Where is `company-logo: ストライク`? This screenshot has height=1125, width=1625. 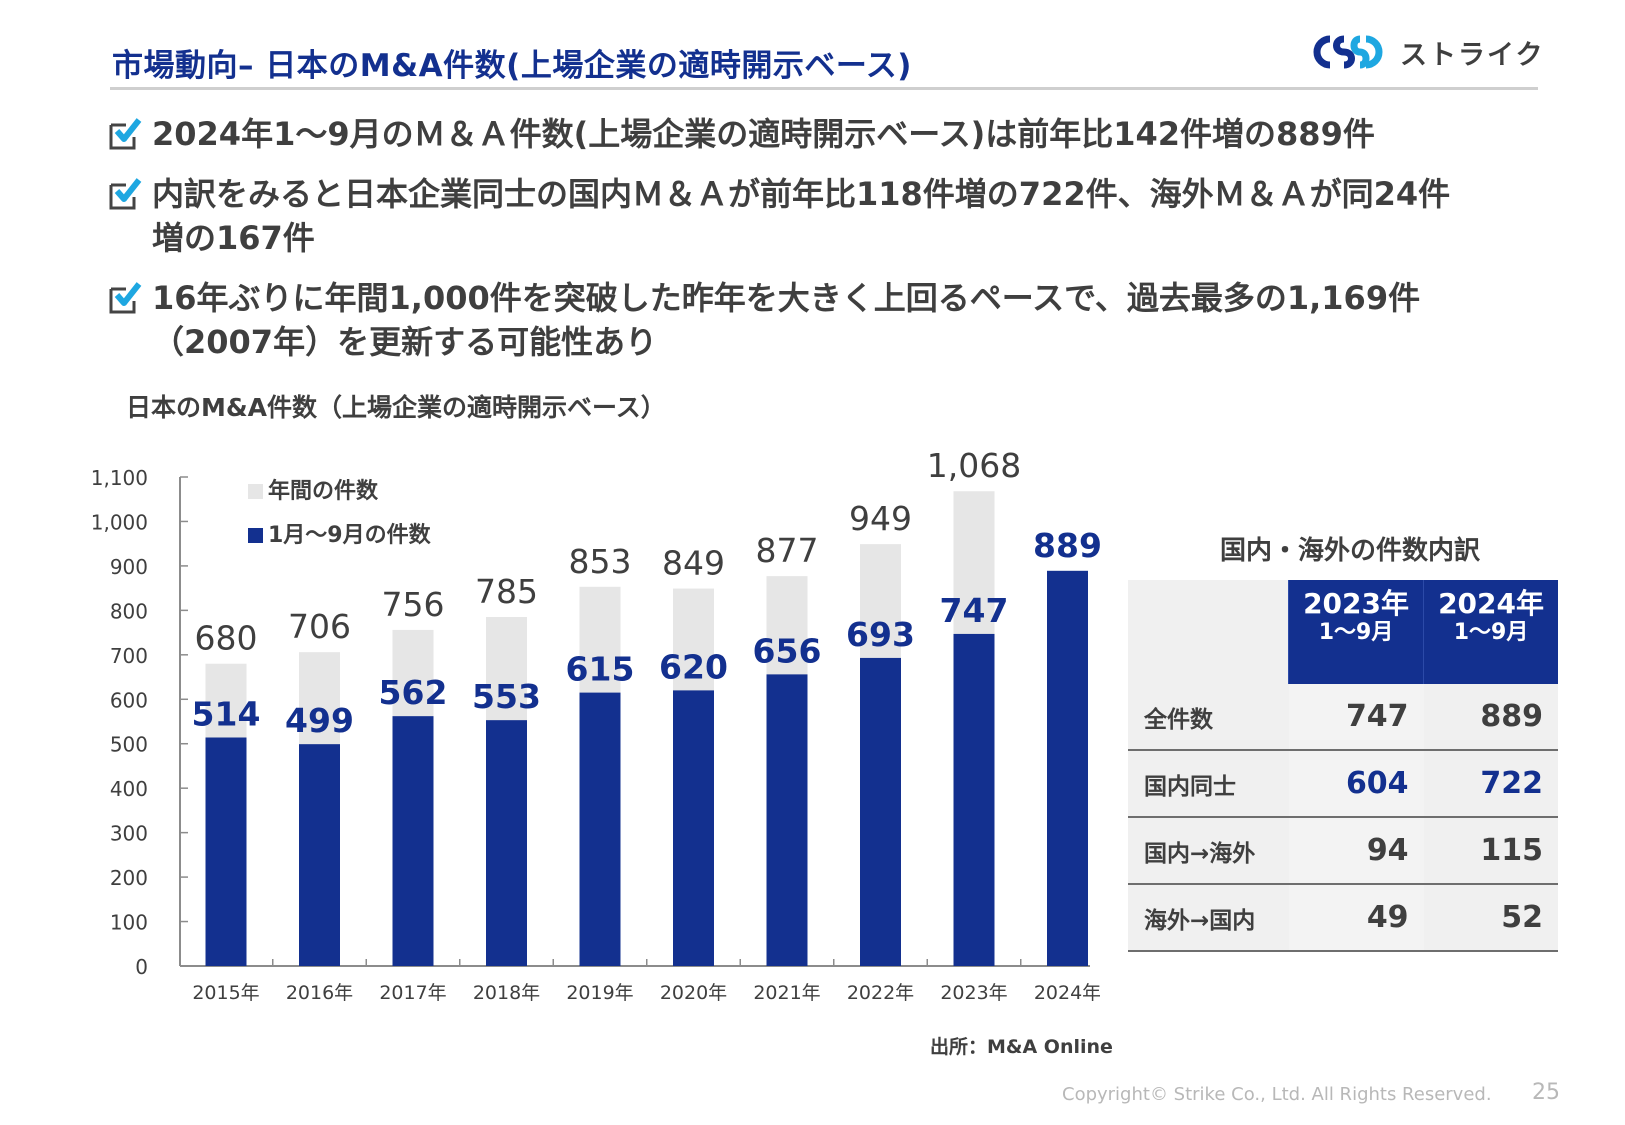 company-logo: ストライク is located at coordinates (1426, 52).